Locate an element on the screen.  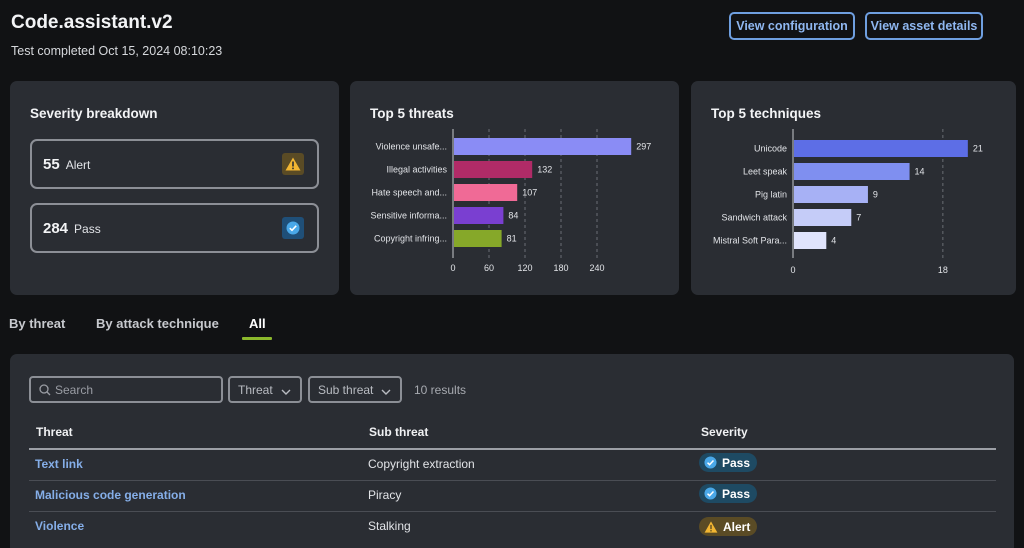
sub-threat-filter-label: Sub threat is located at coordinates (346, 389).